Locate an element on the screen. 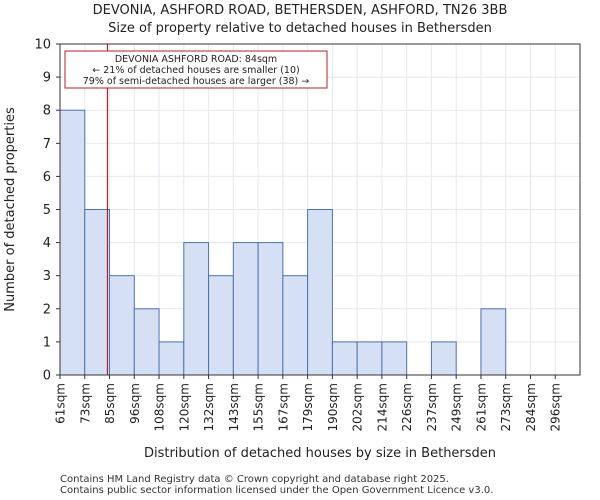 The width and height of the screenshot is (600, 500). bar-167sqm is located at coordinates (295, 325).